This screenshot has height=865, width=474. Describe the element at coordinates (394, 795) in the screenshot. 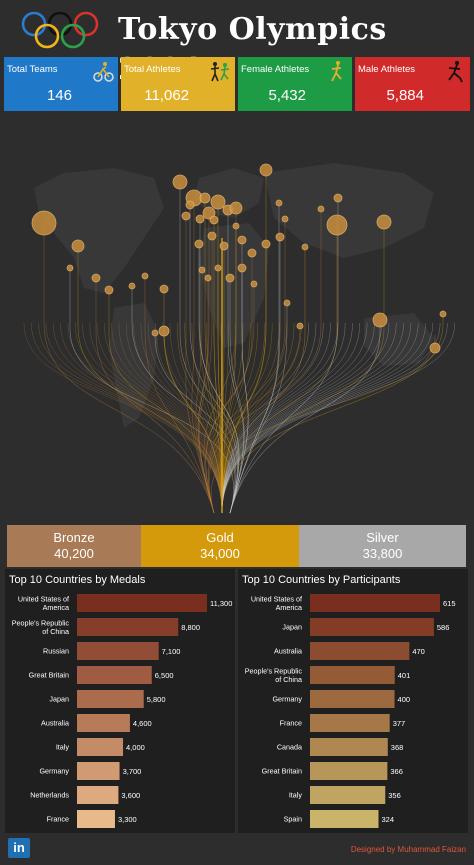

I see `value-label: 356` at that location.